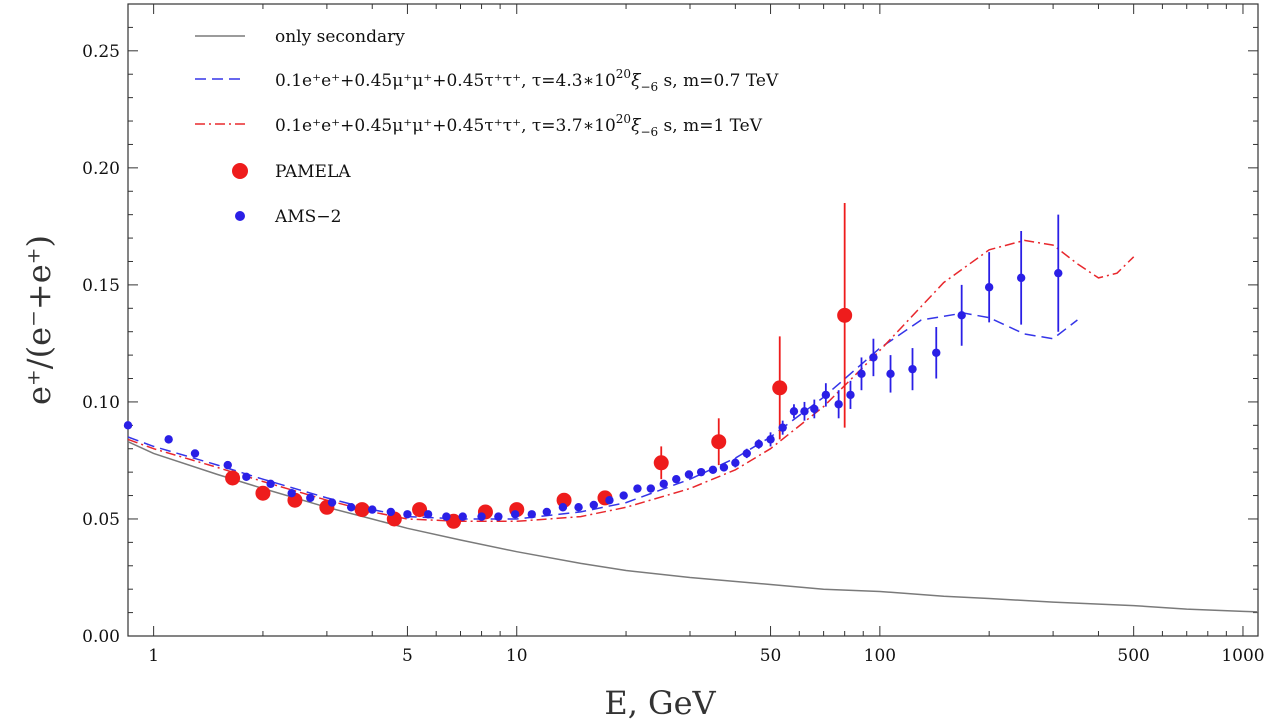 This screenshot has width=1272, height=727. I want to click on x-tick-label: 100, so click(880, 656).